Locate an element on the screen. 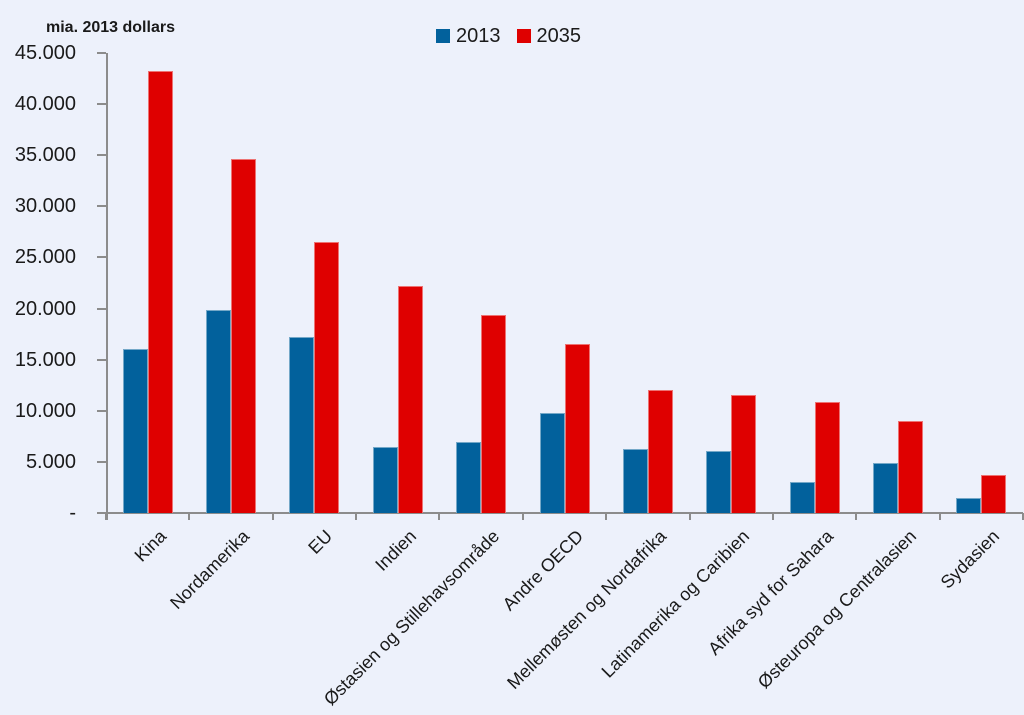 The image size is (1024, 715). y-axis-tick-label: - is located at coordinates (72, 513).